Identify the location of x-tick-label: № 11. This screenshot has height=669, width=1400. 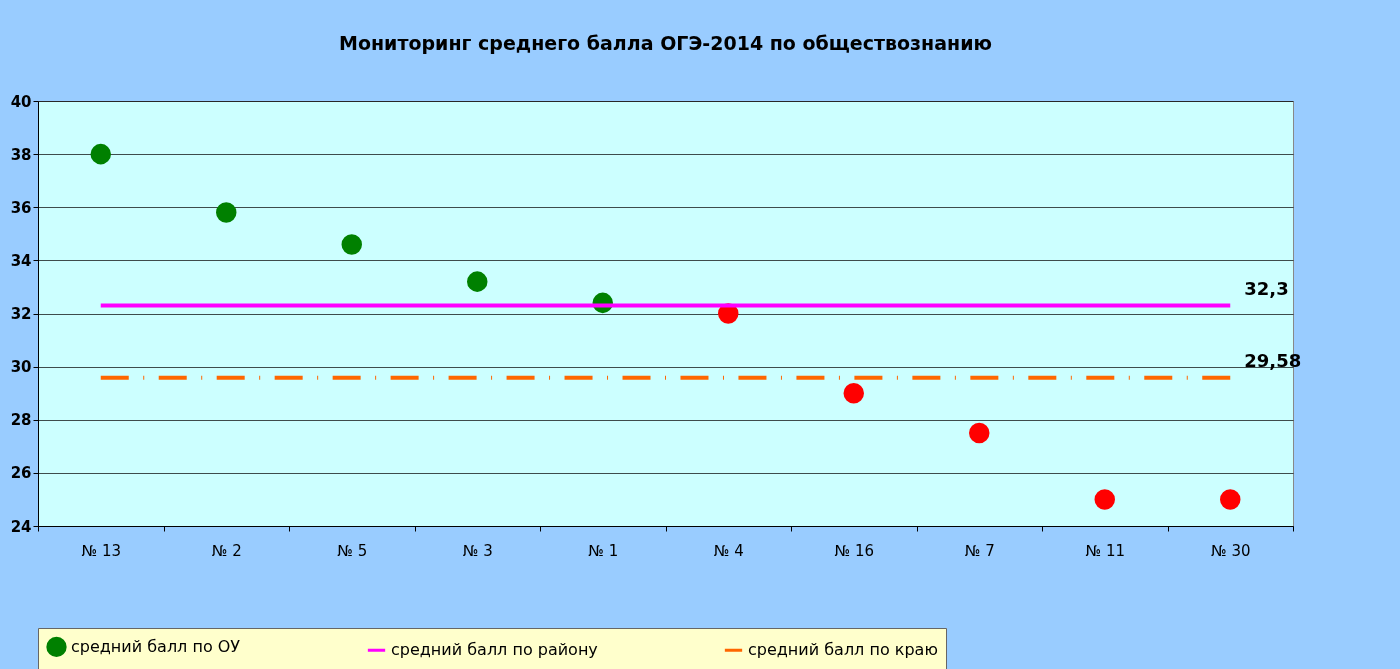
(1105, 550).